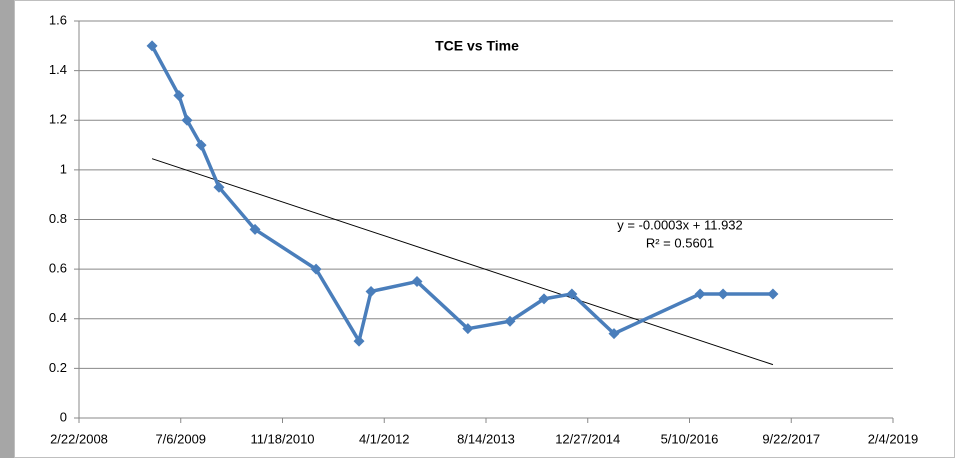 This screenshot has width=967, height=458. I want to click on y-tick-label: 1.2, so click(58, 119).